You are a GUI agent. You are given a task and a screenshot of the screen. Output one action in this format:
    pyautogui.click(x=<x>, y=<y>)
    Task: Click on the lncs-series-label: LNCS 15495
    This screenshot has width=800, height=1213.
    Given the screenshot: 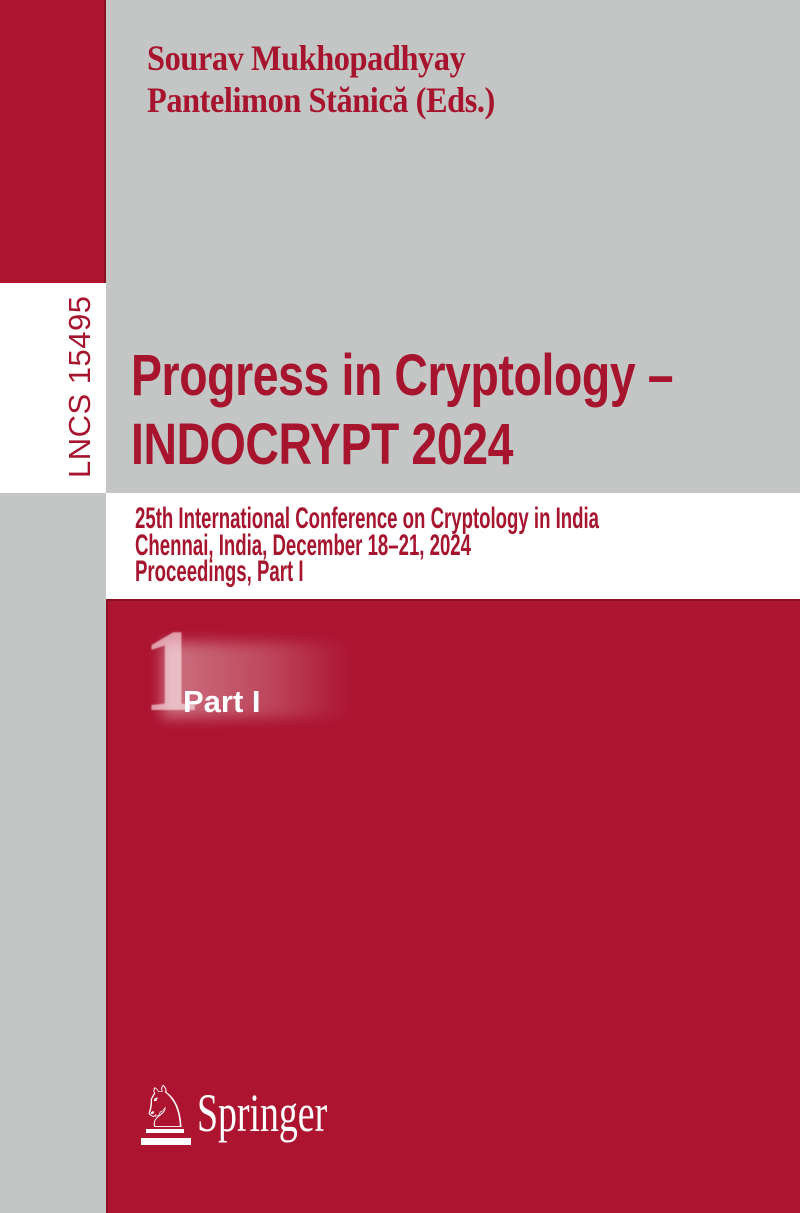 What is the action you would take?
    pyautogui.click(x=79, y=386)
    